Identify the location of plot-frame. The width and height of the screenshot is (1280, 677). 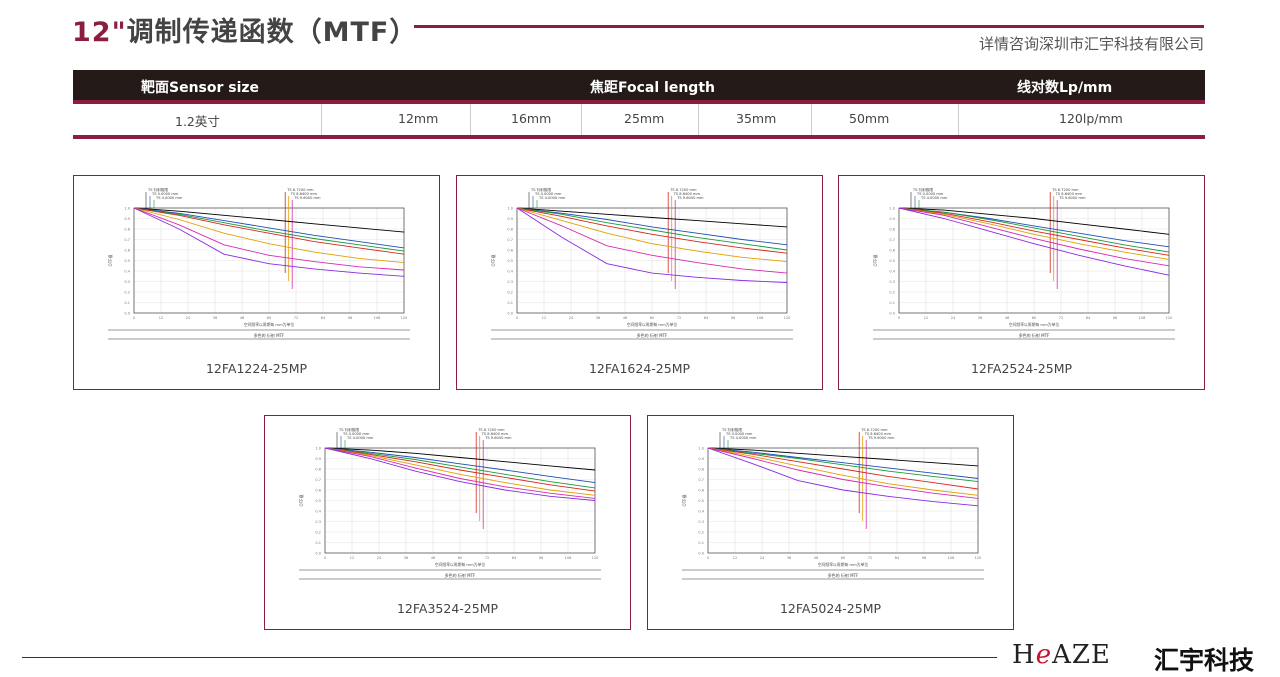
(843, 500).